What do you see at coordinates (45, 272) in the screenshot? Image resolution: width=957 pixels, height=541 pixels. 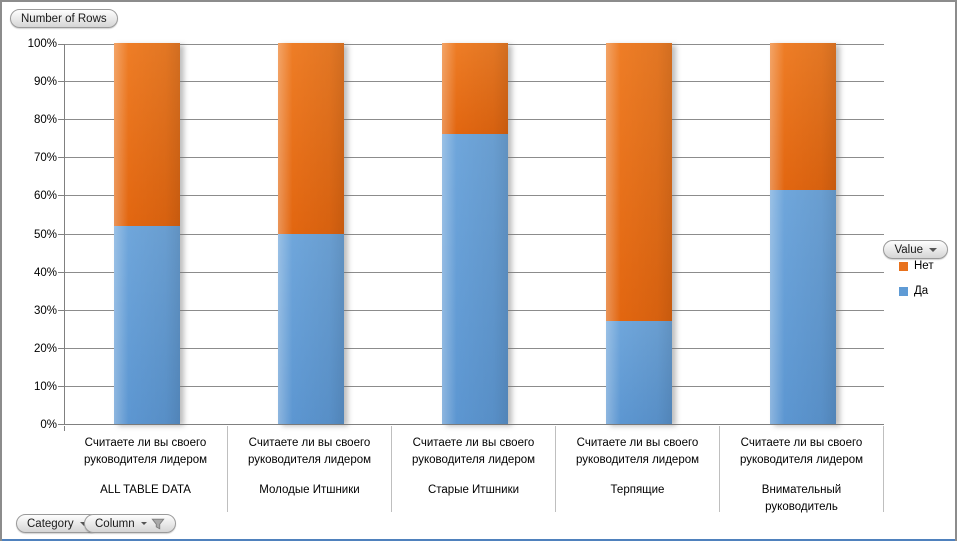 I see `y-axis-tick-label: 40%` at bounding box center [45, 272].